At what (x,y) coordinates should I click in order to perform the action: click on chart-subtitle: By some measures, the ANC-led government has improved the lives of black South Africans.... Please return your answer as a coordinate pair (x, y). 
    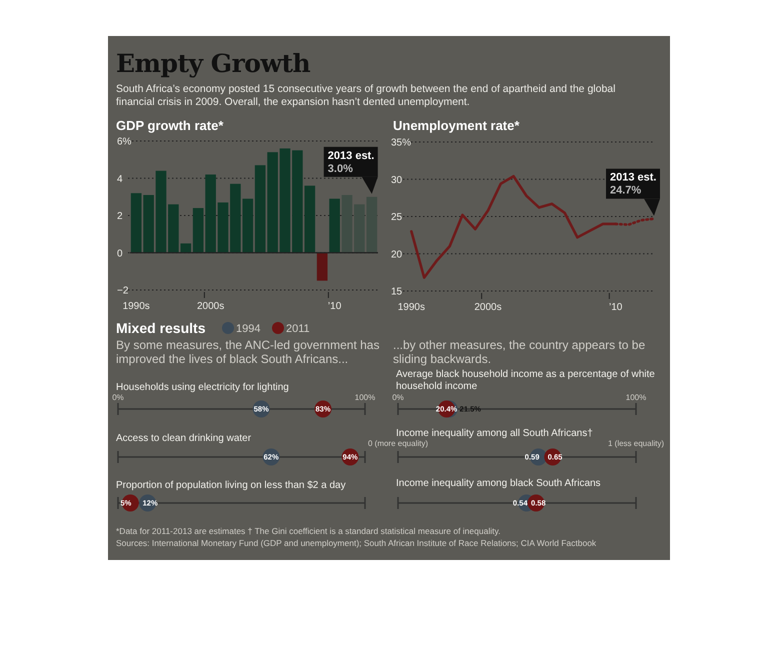
    Looking at the image, I should click on (248, 352).